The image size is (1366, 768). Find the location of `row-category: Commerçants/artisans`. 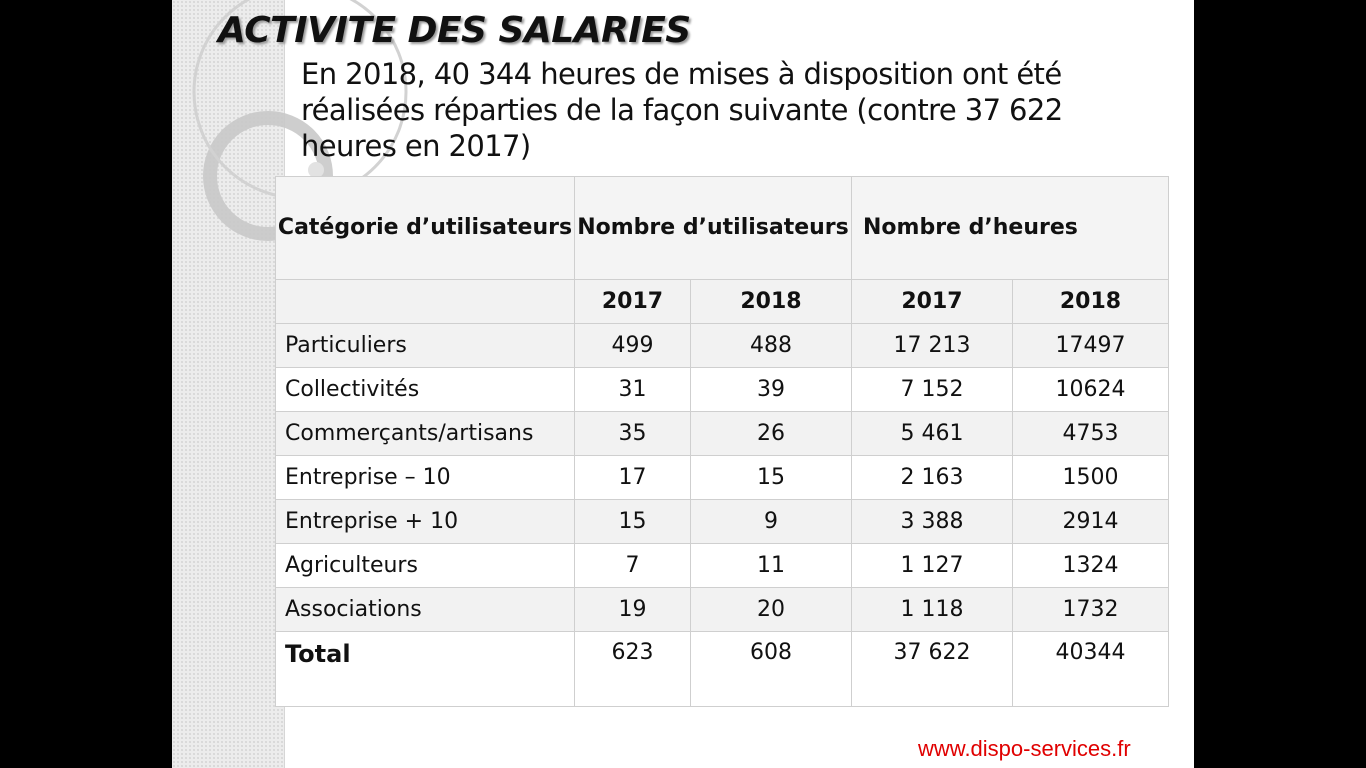

row-category: Commerçants/artisans is located at coordinates (425, 433).